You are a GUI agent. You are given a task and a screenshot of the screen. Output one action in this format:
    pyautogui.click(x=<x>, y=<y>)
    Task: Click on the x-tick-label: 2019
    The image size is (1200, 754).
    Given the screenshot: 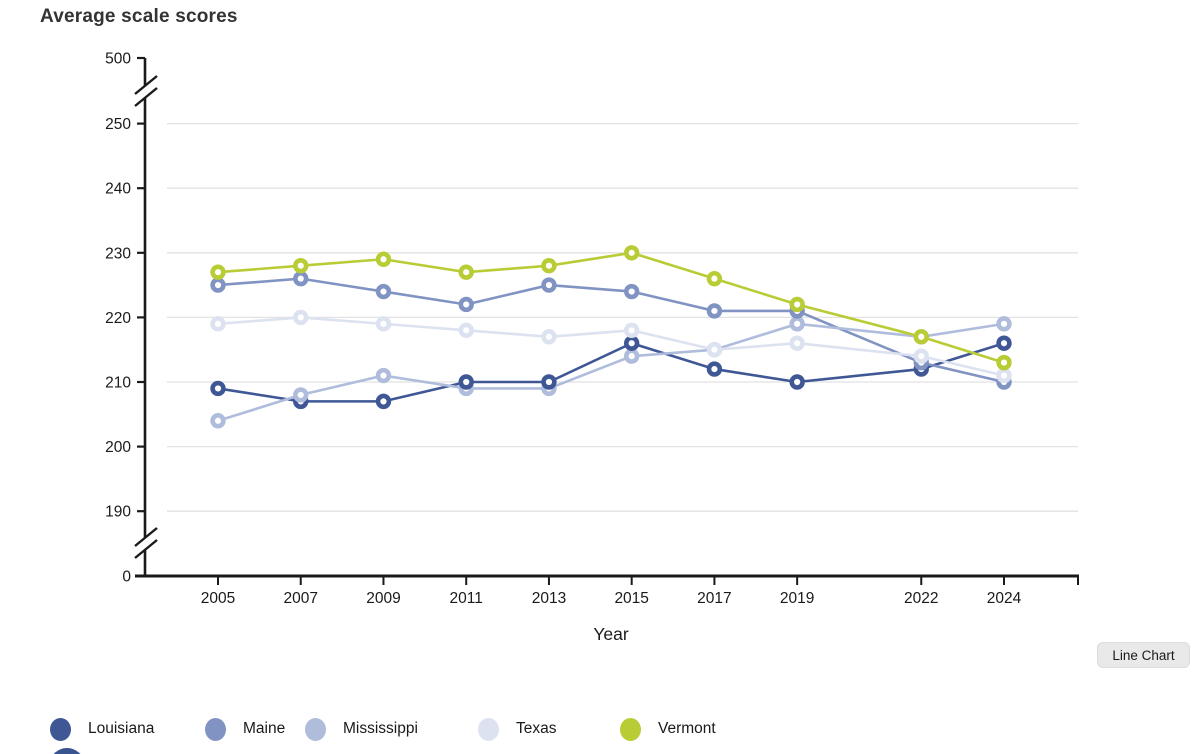 What is the action you would take?
    pyautogui.click(x=797, y=598)
    